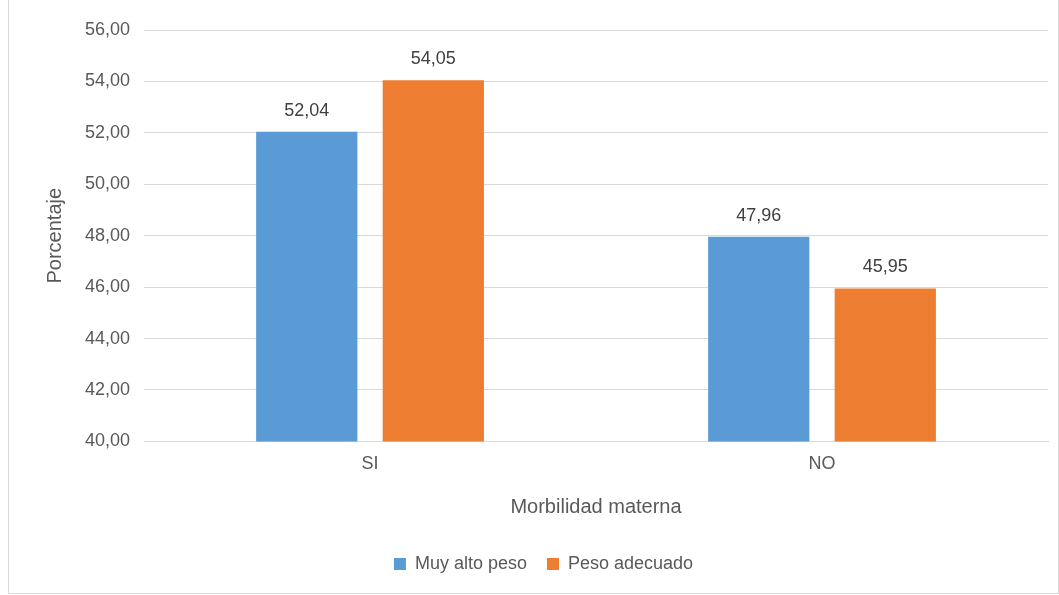 Image resolution: width=1059 pixels, height=595 pixels. Describe the element at coordinates (108, 28) in the screenshot. I see `y-tick-label: 56,00` at that location.